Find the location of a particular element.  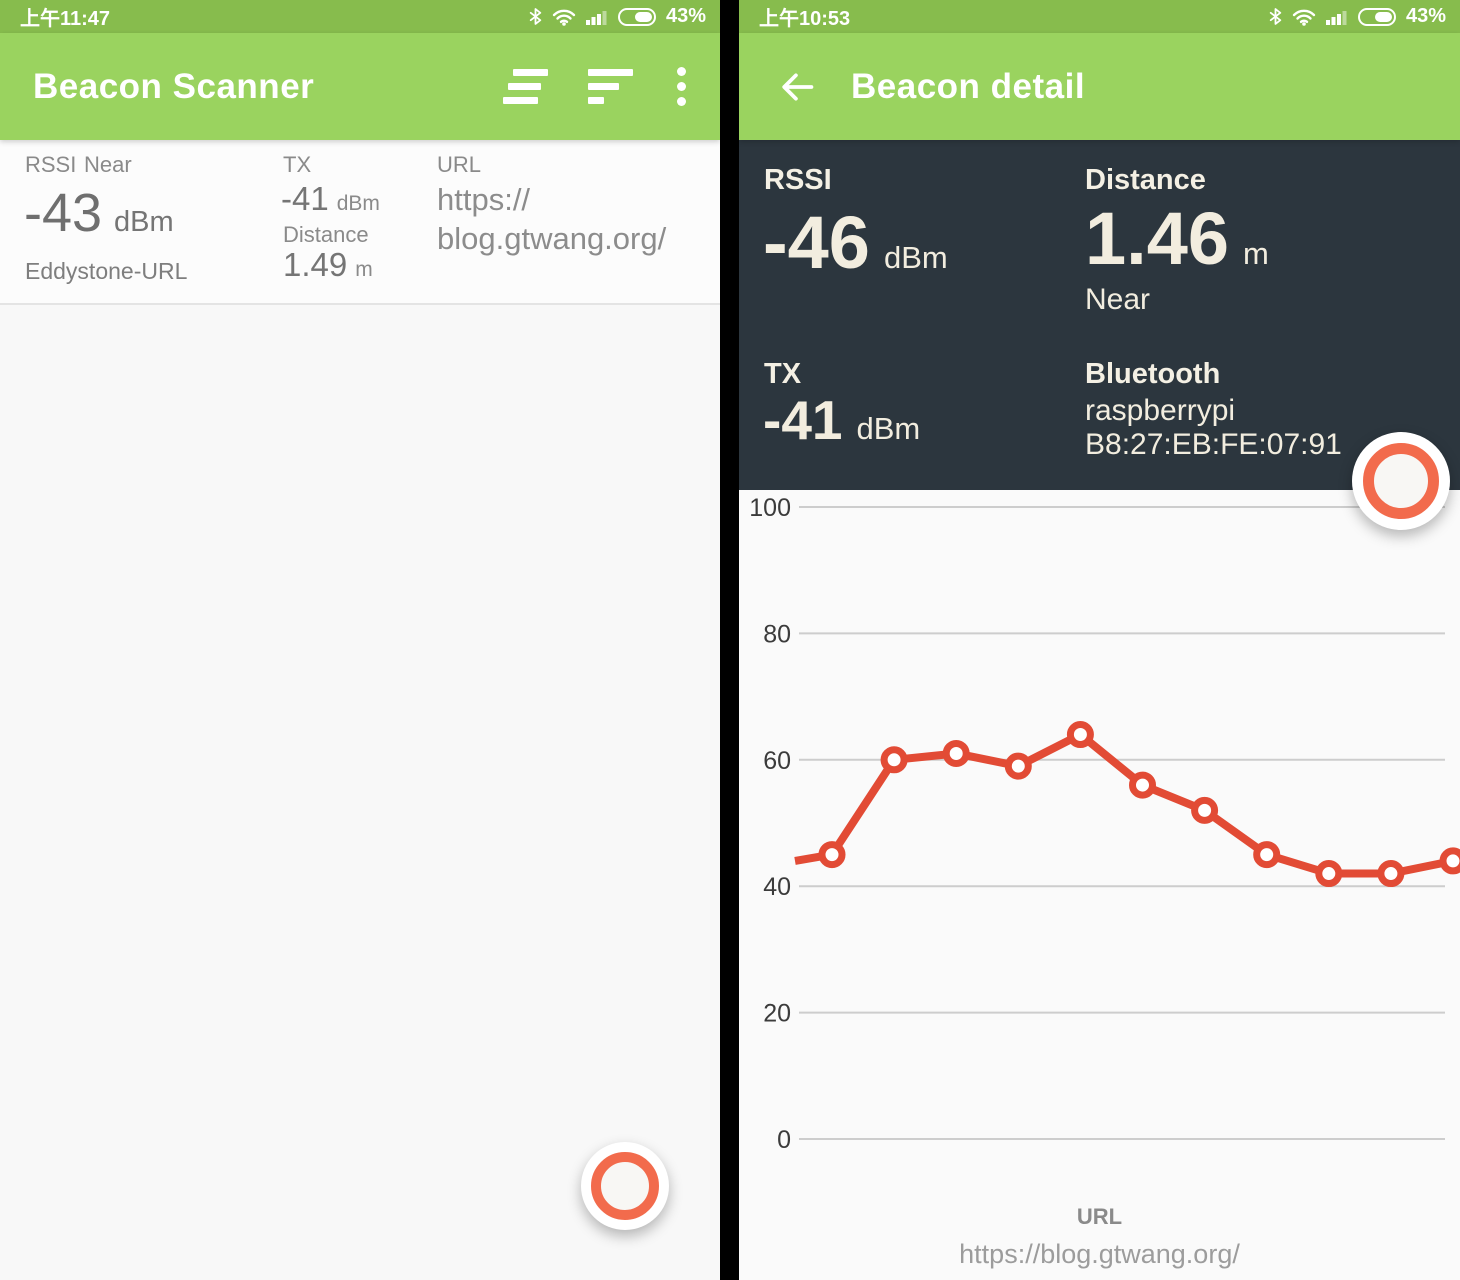

distance-value: 1.49 is located at coordinates (315, 264).